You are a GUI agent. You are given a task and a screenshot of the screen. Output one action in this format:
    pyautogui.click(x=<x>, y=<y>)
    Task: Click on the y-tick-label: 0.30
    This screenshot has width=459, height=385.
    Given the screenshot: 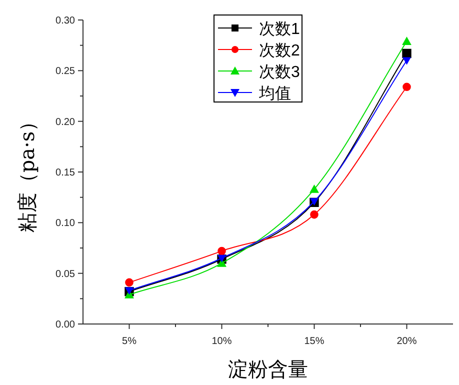 What is the action you would take?
    pyautogui.click(x=66, y=21)
    